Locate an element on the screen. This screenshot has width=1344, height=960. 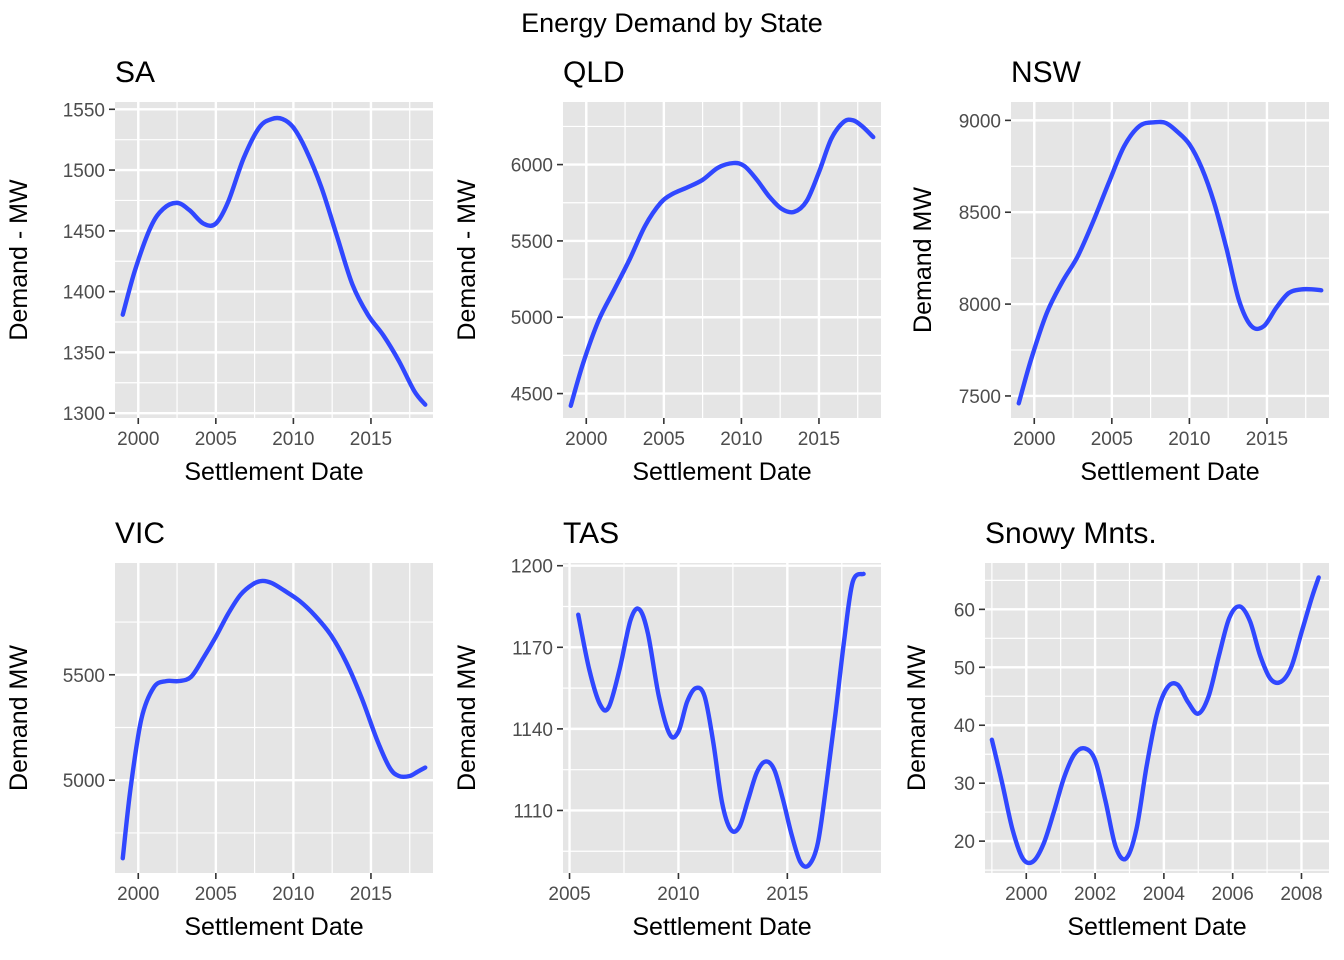
panel-title: SA is located at coordinates (135, 72).